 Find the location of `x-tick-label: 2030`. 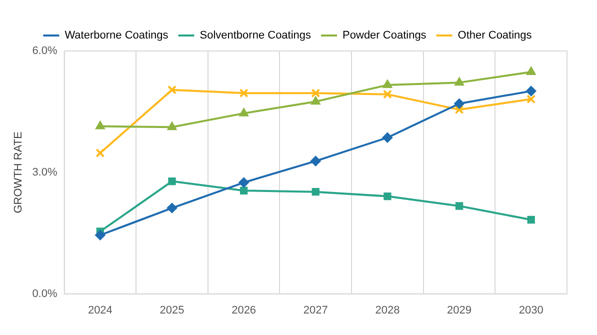

x-tick-label: 2030 is located at coordinates (531, 310).